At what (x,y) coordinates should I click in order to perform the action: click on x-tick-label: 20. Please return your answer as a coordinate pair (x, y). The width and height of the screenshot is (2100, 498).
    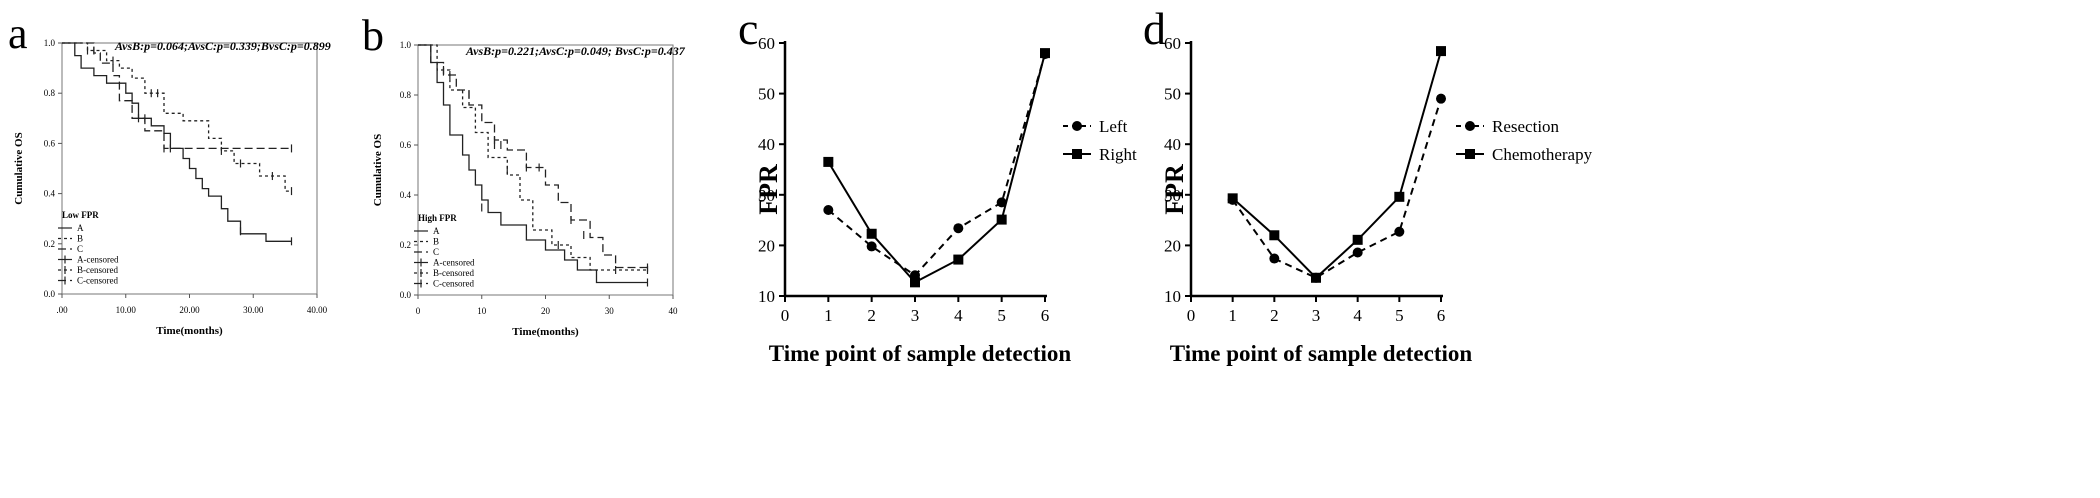
    Looking at the image, I should click on (546, 311).